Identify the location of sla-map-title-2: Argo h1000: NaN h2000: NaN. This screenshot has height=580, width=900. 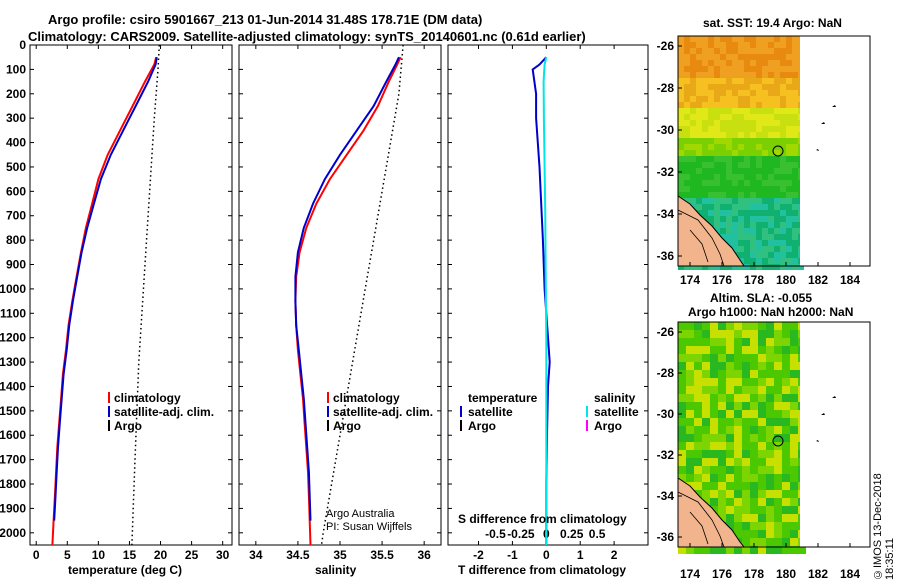
(770, 312).